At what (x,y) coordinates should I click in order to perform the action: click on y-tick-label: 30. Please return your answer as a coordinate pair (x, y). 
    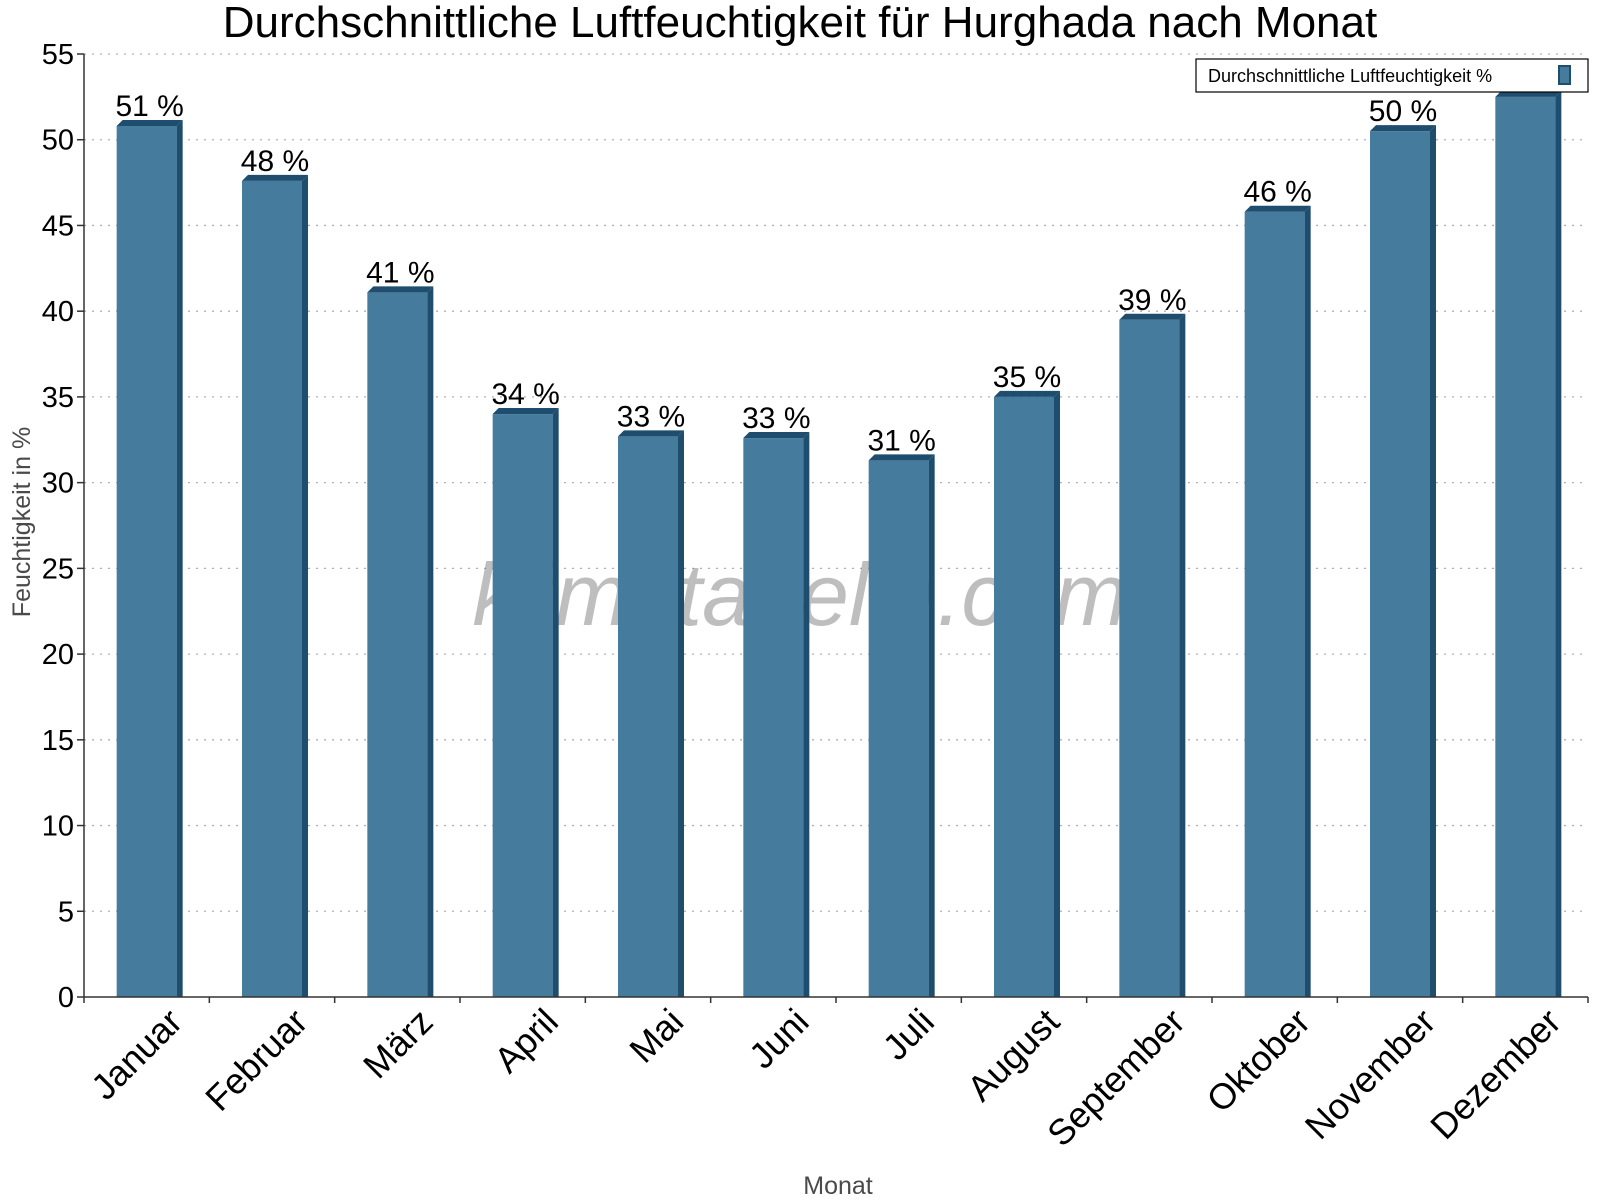
    Looking at the image, I should click on (58, 484).